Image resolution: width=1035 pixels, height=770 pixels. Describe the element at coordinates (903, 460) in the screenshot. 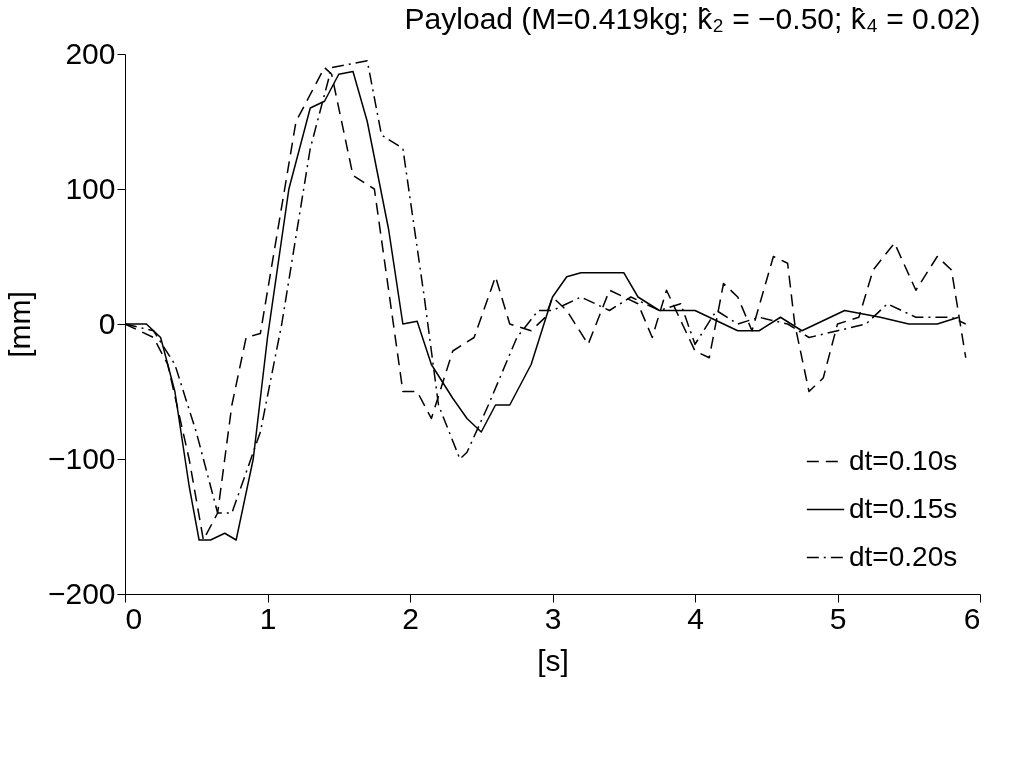

I see `legend-label: dt=0.10s` at that location.